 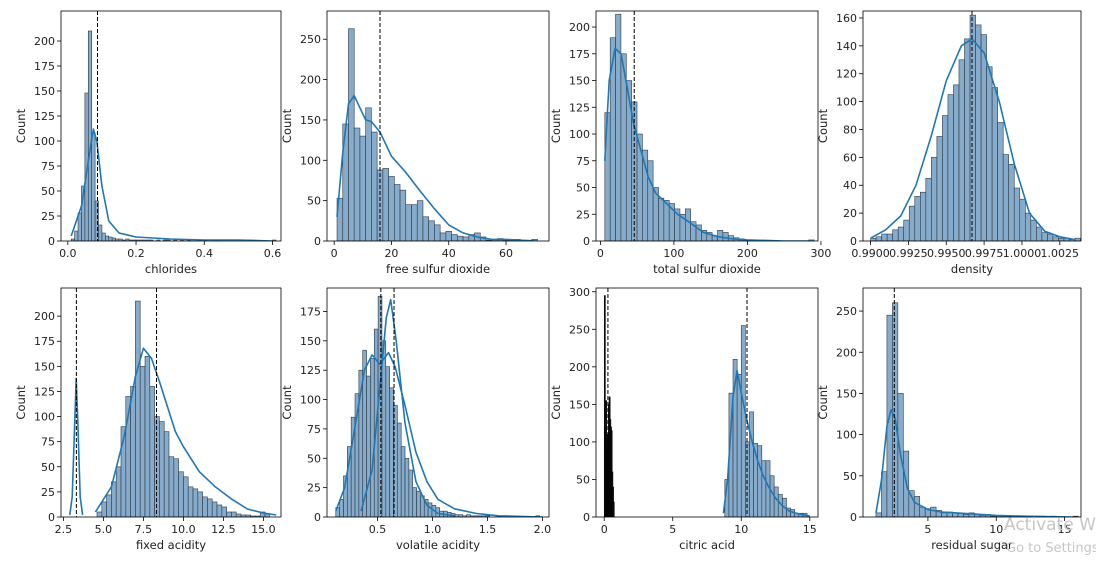 I want to click on activate-windows-watermark: Activate W, so click(x=1050, y=525).